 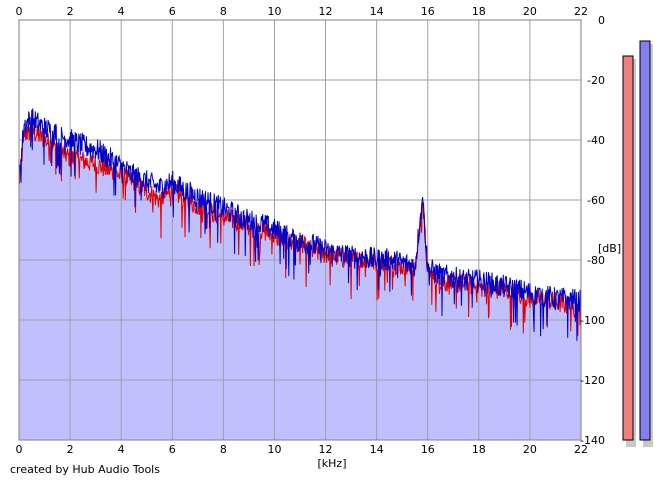 What do you see at coordinates (172, 449) in the screenshot?
I see `x-tick-label-bottom: 6` at bounding box center [172, 449].